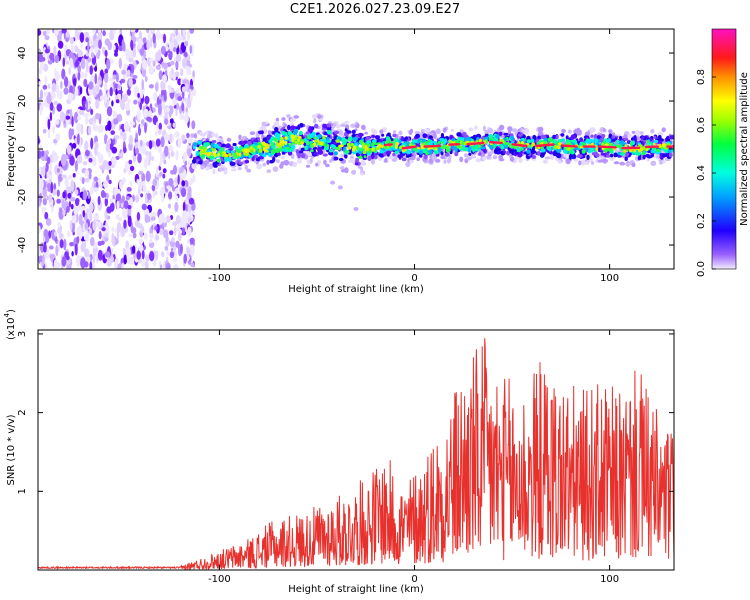 This screenshot has width=750, height=600. What do you see at coordinates (11, 328) in the screenshot?
I see `snr-scale-prefix: (x10` at bounding box center [11, 328].